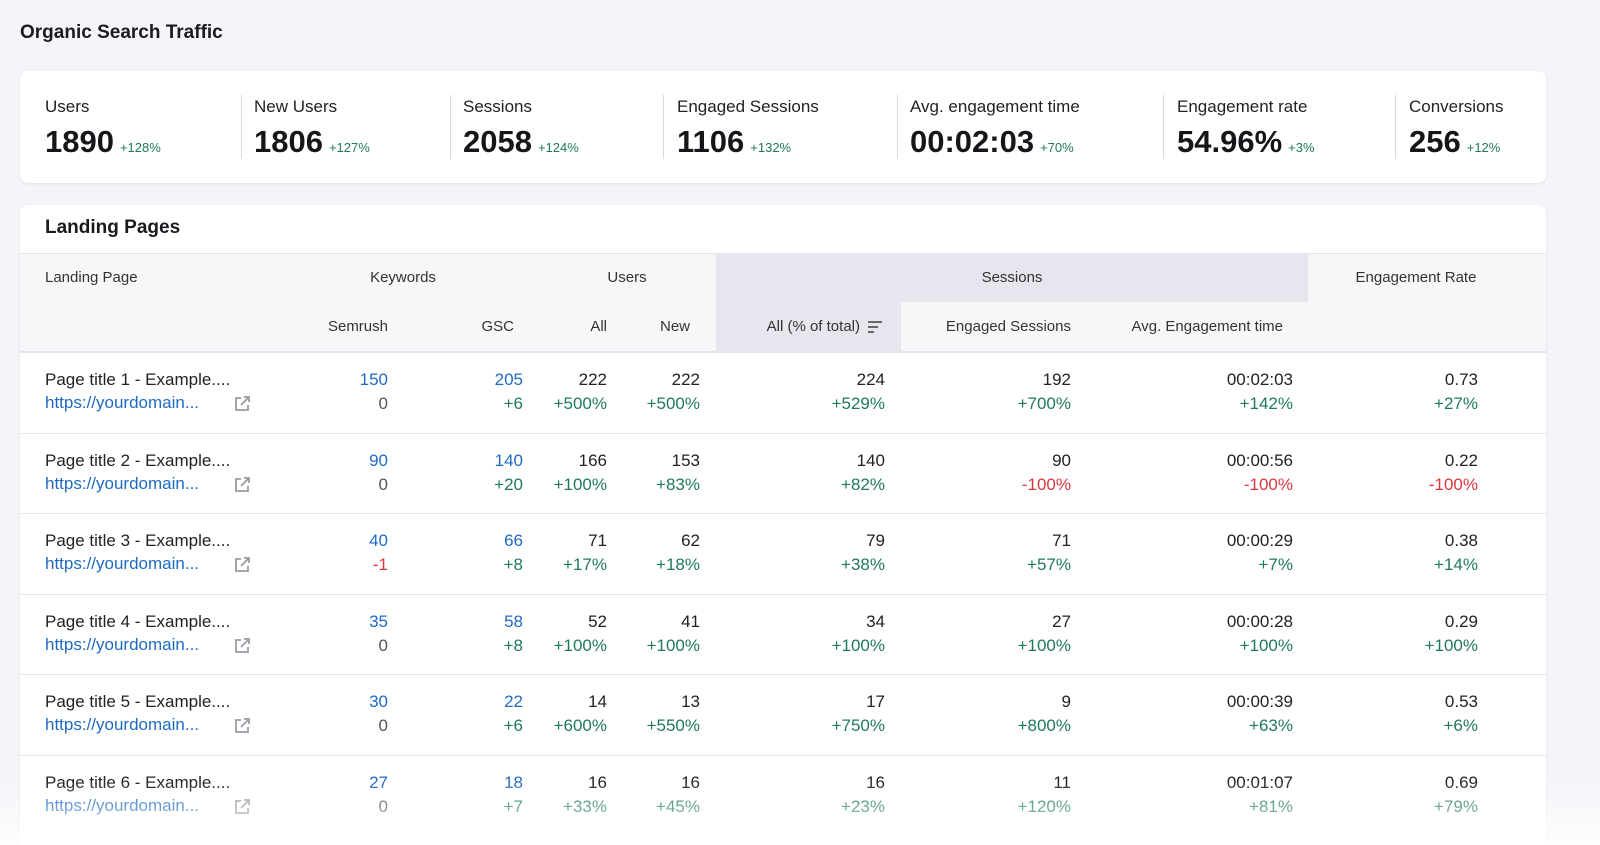 The image size is (1600, 845). Describe the element at coordinates (1008, 326) in the screenshot. I see `sub-header: Engaged Sessions` at that location.